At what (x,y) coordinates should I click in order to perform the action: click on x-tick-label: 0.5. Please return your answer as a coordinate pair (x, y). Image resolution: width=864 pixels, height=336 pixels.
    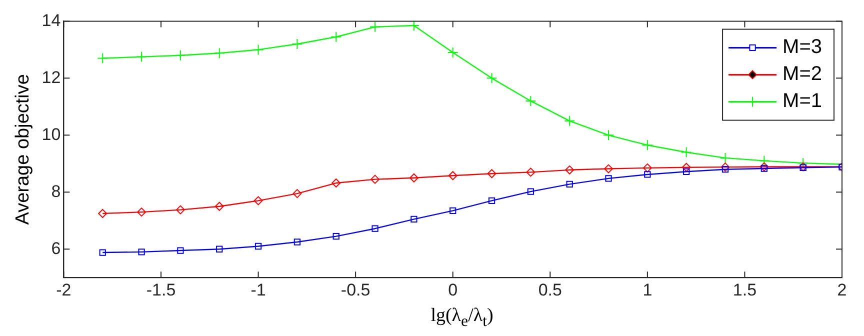
    Looking at the image, I should click on (550, 290).